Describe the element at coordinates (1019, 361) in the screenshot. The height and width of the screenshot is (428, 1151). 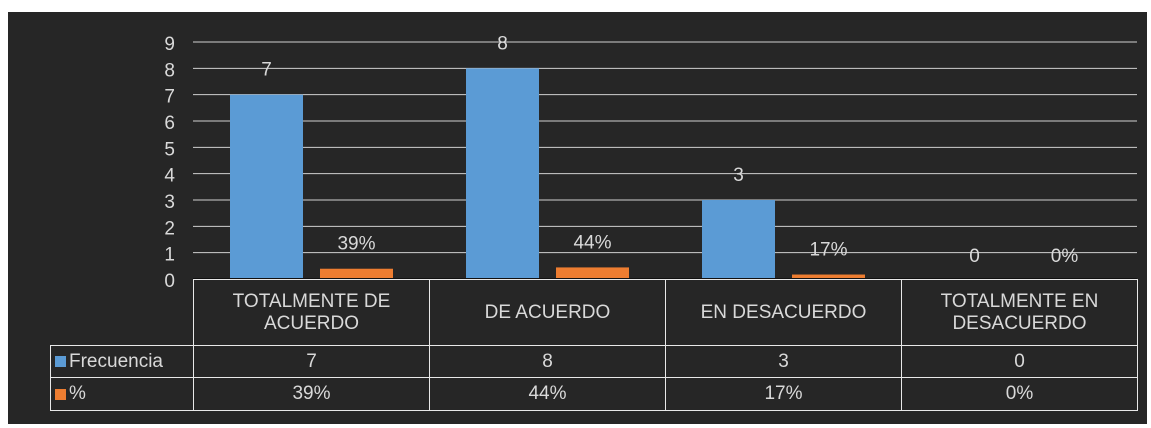
I see `table-cell: 0` at that location.